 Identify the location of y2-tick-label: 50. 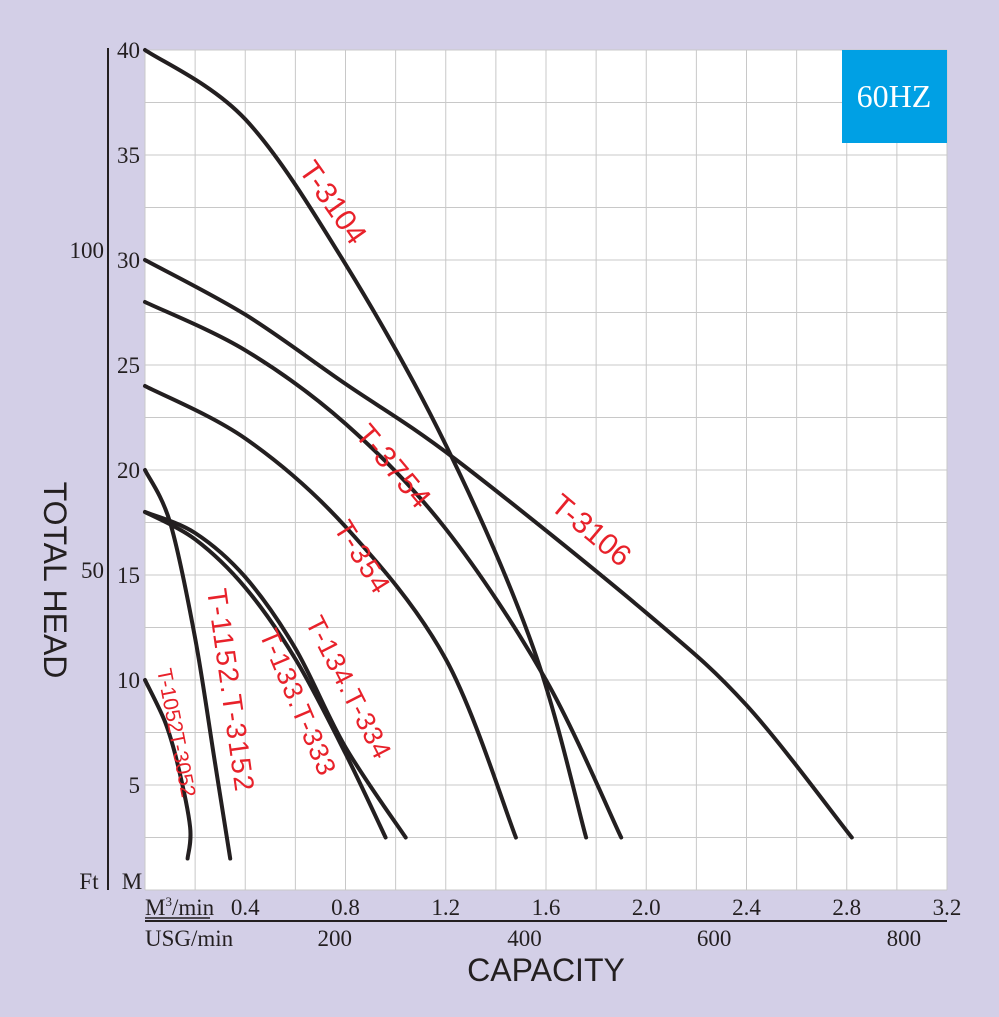
(92, 570).